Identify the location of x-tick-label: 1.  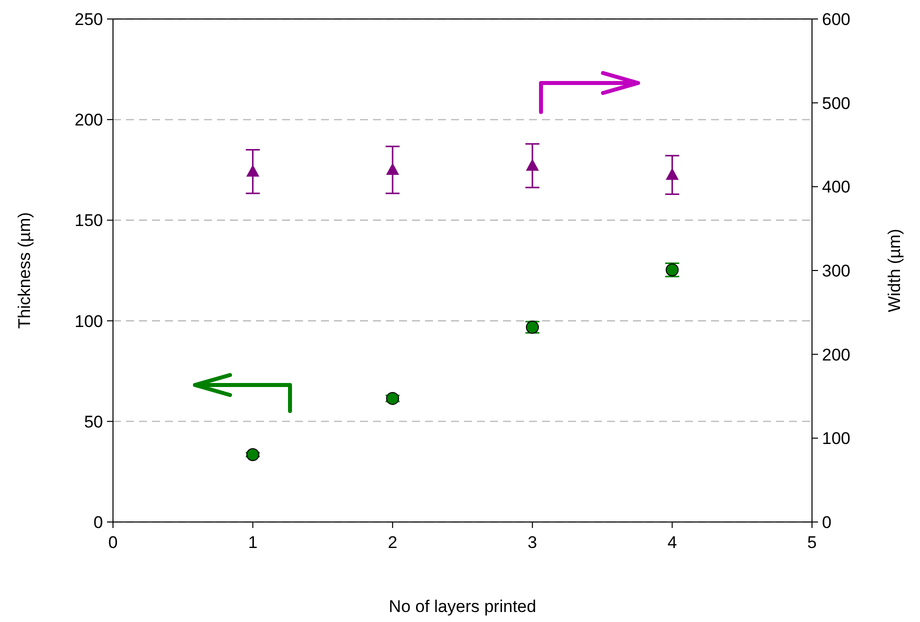
(253, 542).